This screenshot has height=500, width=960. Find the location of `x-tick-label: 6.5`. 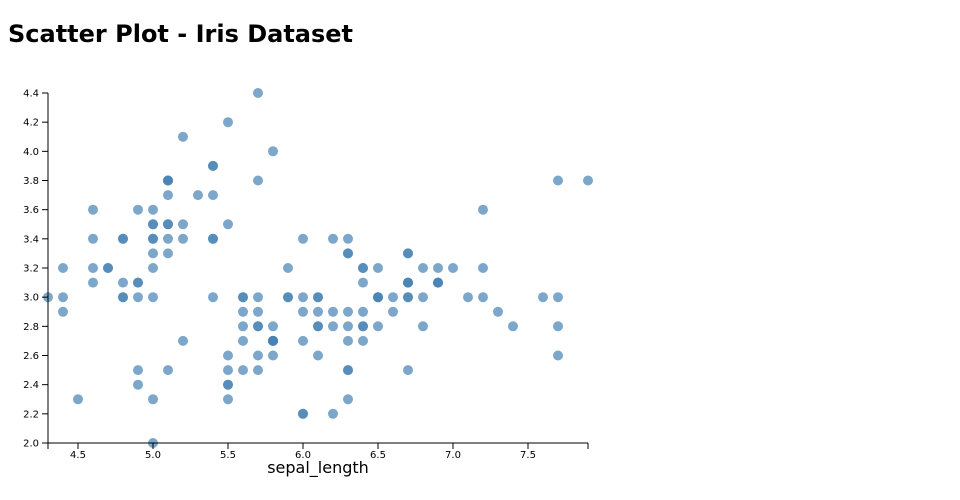

x-tick-label: 6.5 is located at coordinates (378, 455).